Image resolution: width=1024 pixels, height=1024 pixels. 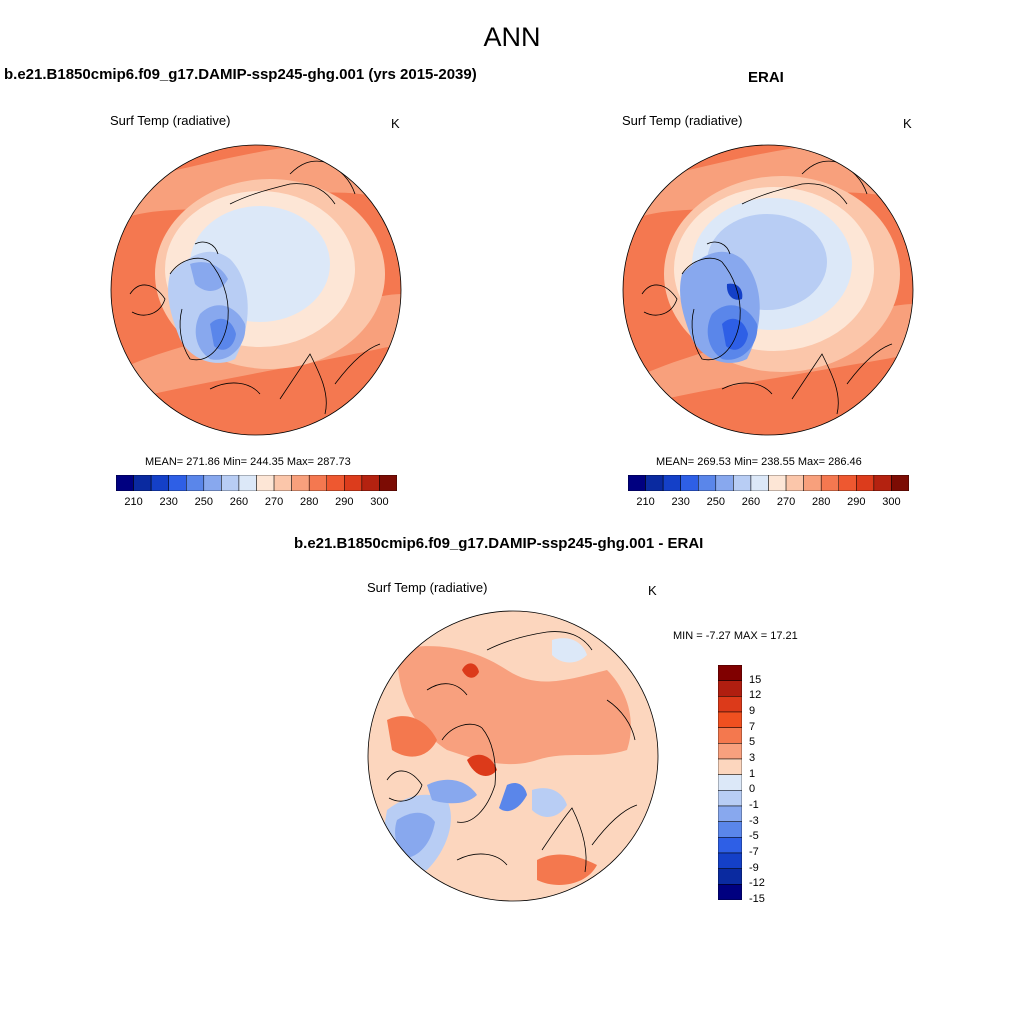 I want to click on diff-colorbar-tick-label: -9, so click(x=754, y=867).